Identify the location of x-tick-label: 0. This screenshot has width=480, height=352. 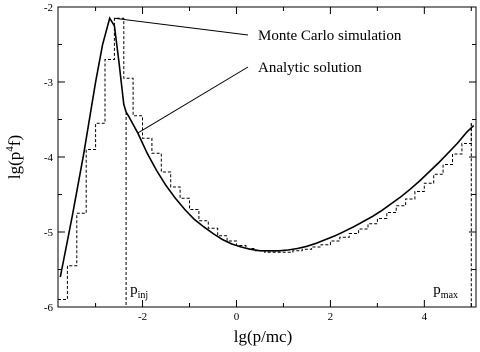
(237, 317).